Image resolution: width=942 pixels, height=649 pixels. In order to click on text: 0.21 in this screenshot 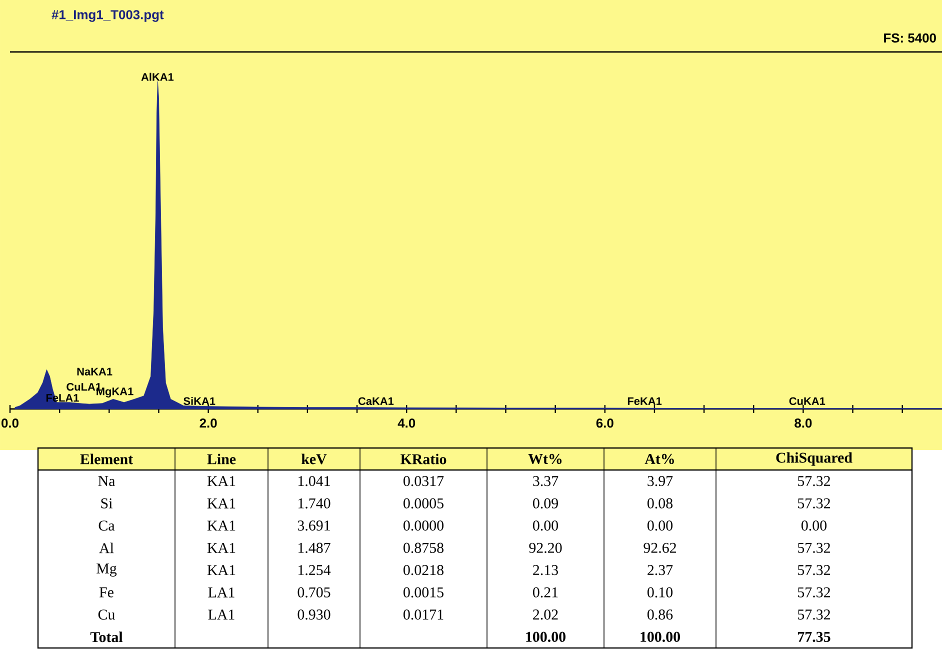, I will do `click(545, 592)`.